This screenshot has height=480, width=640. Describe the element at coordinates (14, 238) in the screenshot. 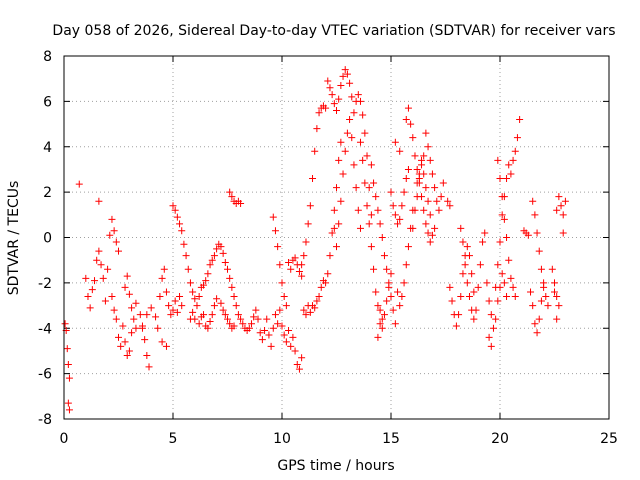

I see `y-axis-label: SDTVAR / TECUs` at that location.